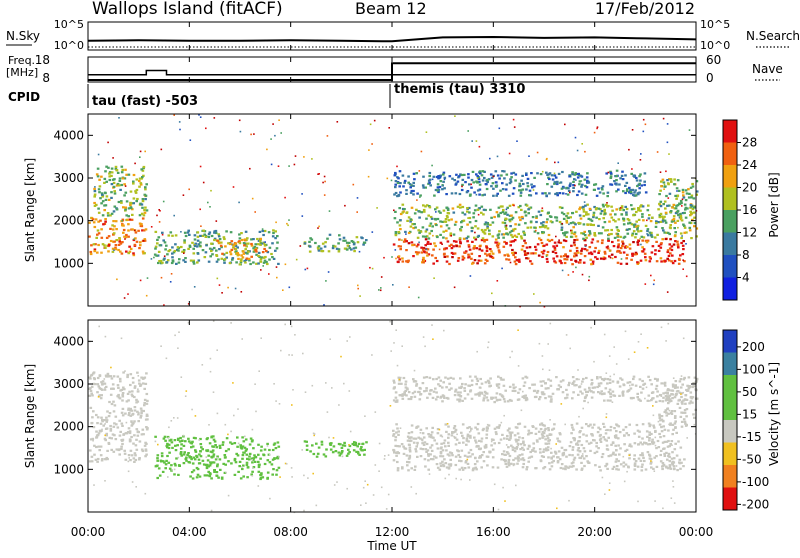  Describe the element at coordinates (715, 45) in the screenshot. I see `noise-right-tick-bottom: 10^0` at that location.